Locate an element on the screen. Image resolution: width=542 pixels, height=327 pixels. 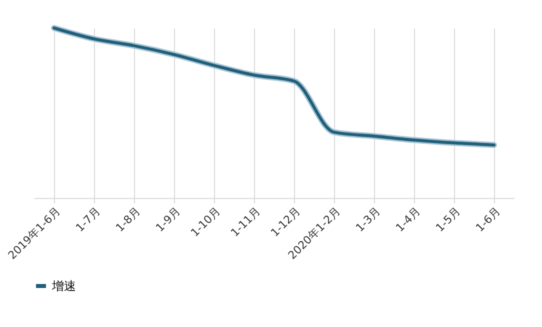
x-tick-label: 1-5月 is located at coordinates (448, 219).